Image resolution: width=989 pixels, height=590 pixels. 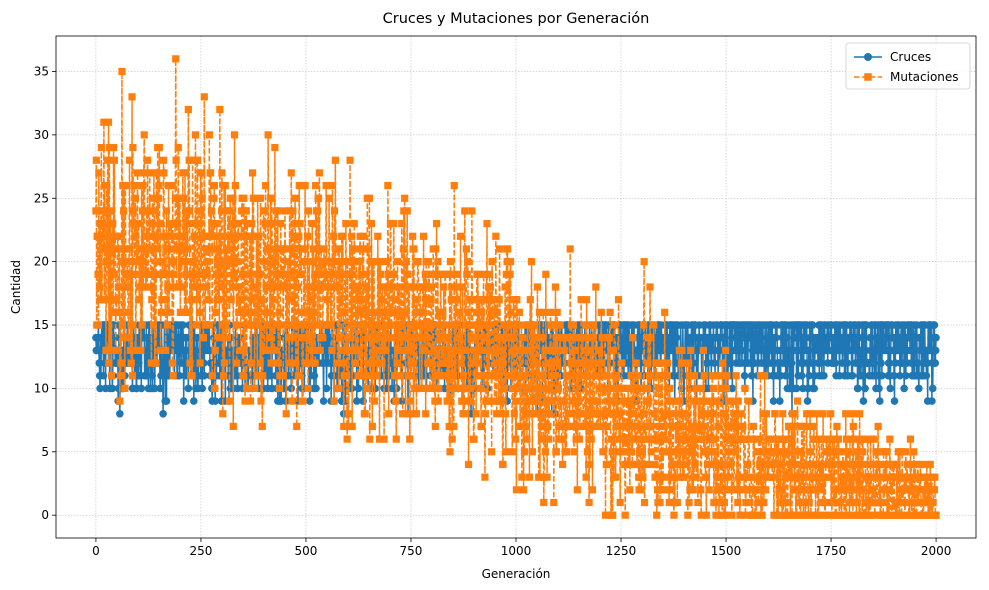 I want to click on y-tick-label: 35, so click(x=41, y=71).